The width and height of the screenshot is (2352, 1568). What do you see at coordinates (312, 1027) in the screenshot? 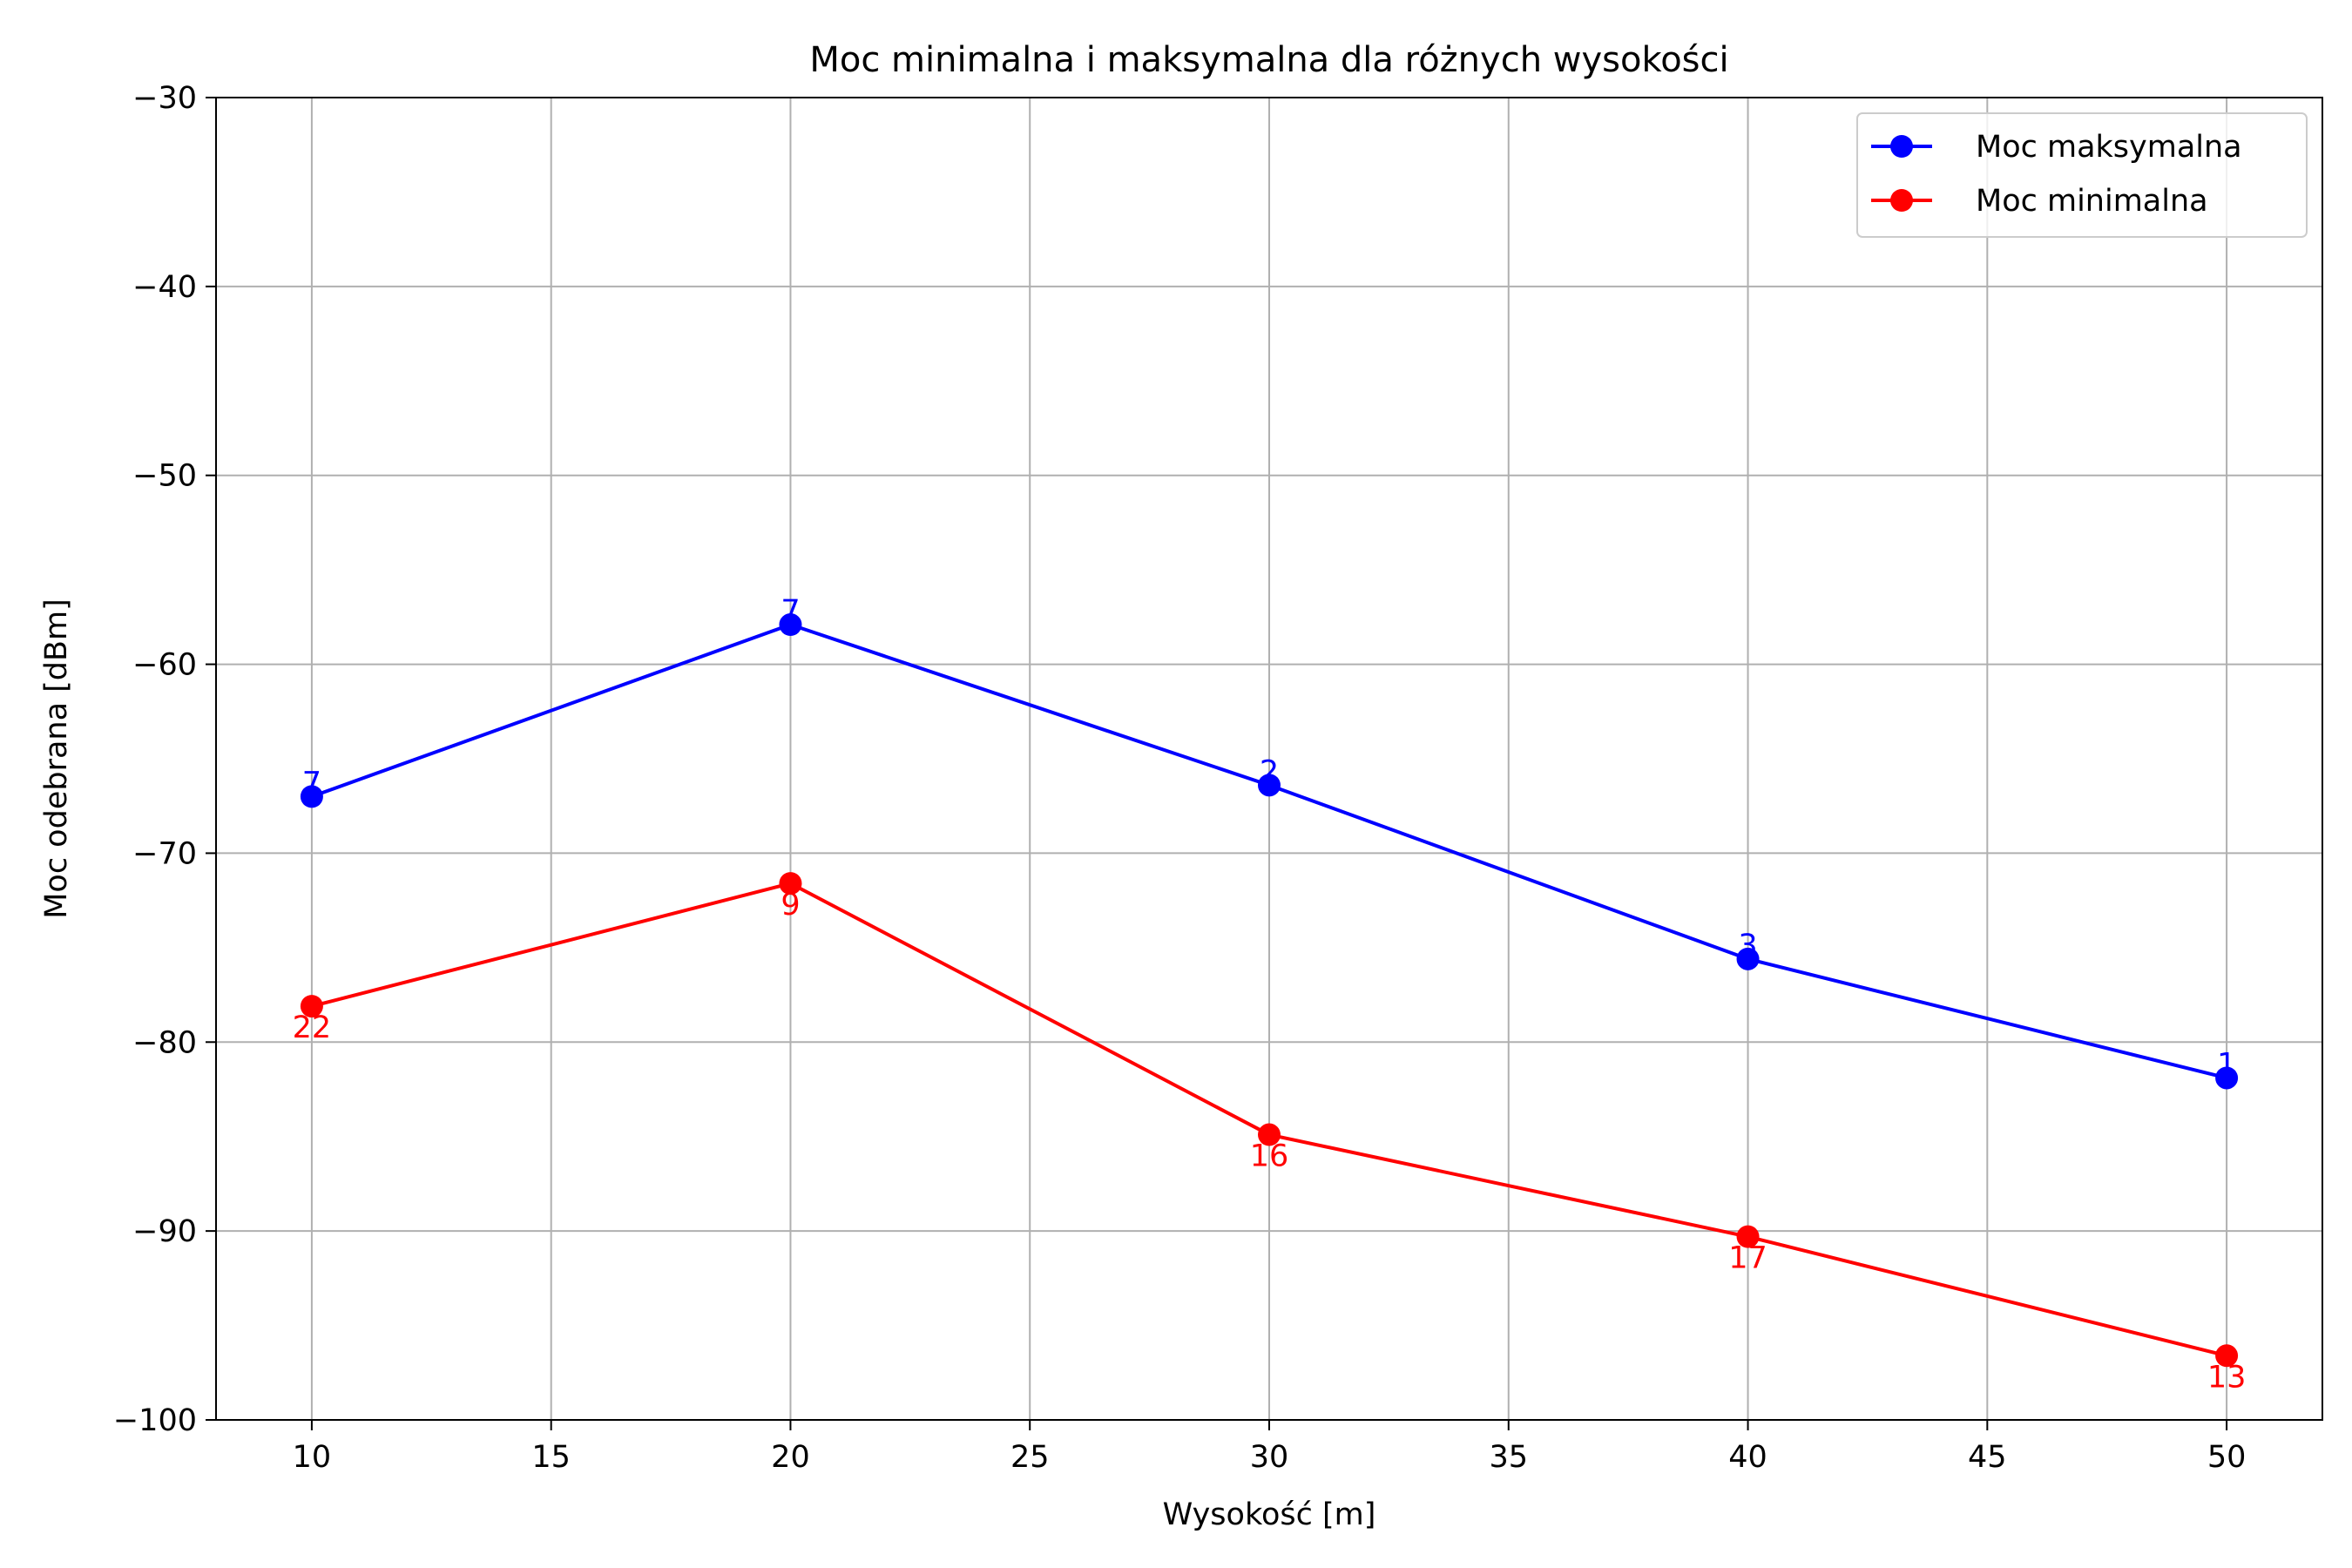
I see `data-label: 22` at bounding box center [312, 1027].